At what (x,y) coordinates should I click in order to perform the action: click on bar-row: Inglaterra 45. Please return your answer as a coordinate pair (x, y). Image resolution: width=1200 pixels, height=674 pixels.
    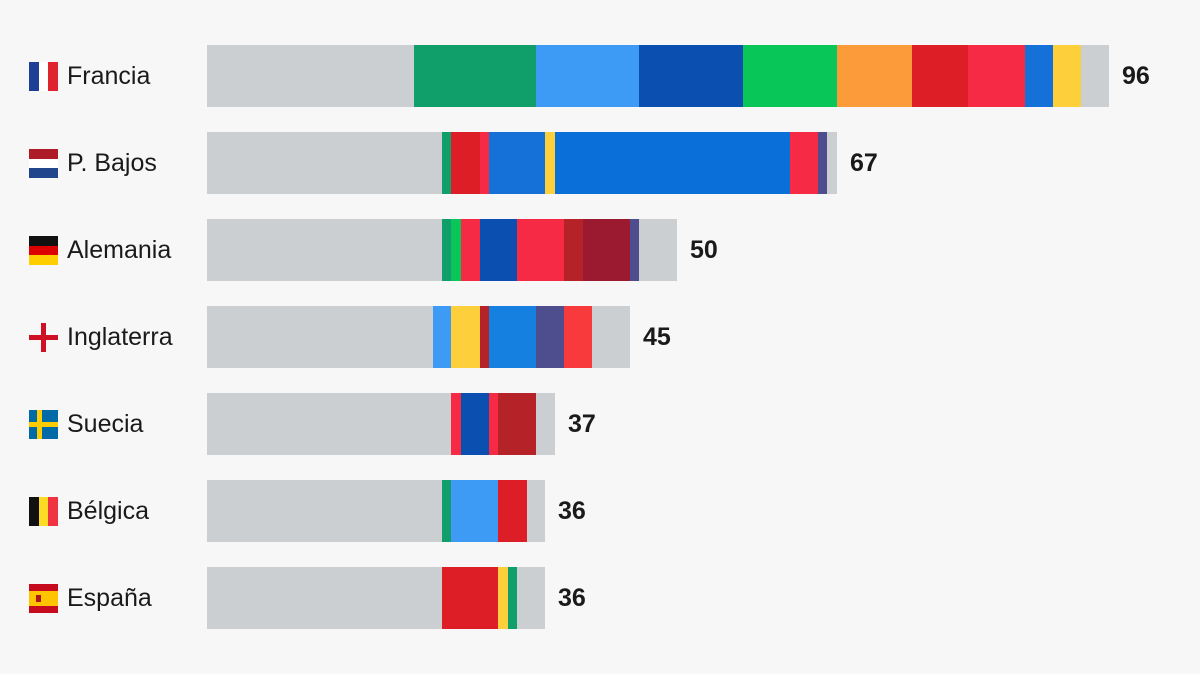
    Looking at the image, I should click on (600, 337).